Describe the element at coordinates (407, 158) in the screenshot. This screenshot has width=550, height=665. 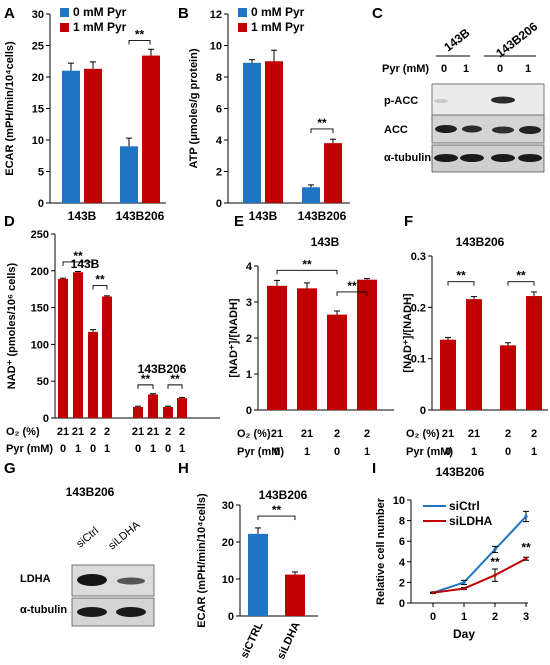
I see `blot-c-row-label: α-tubulin` at that location.